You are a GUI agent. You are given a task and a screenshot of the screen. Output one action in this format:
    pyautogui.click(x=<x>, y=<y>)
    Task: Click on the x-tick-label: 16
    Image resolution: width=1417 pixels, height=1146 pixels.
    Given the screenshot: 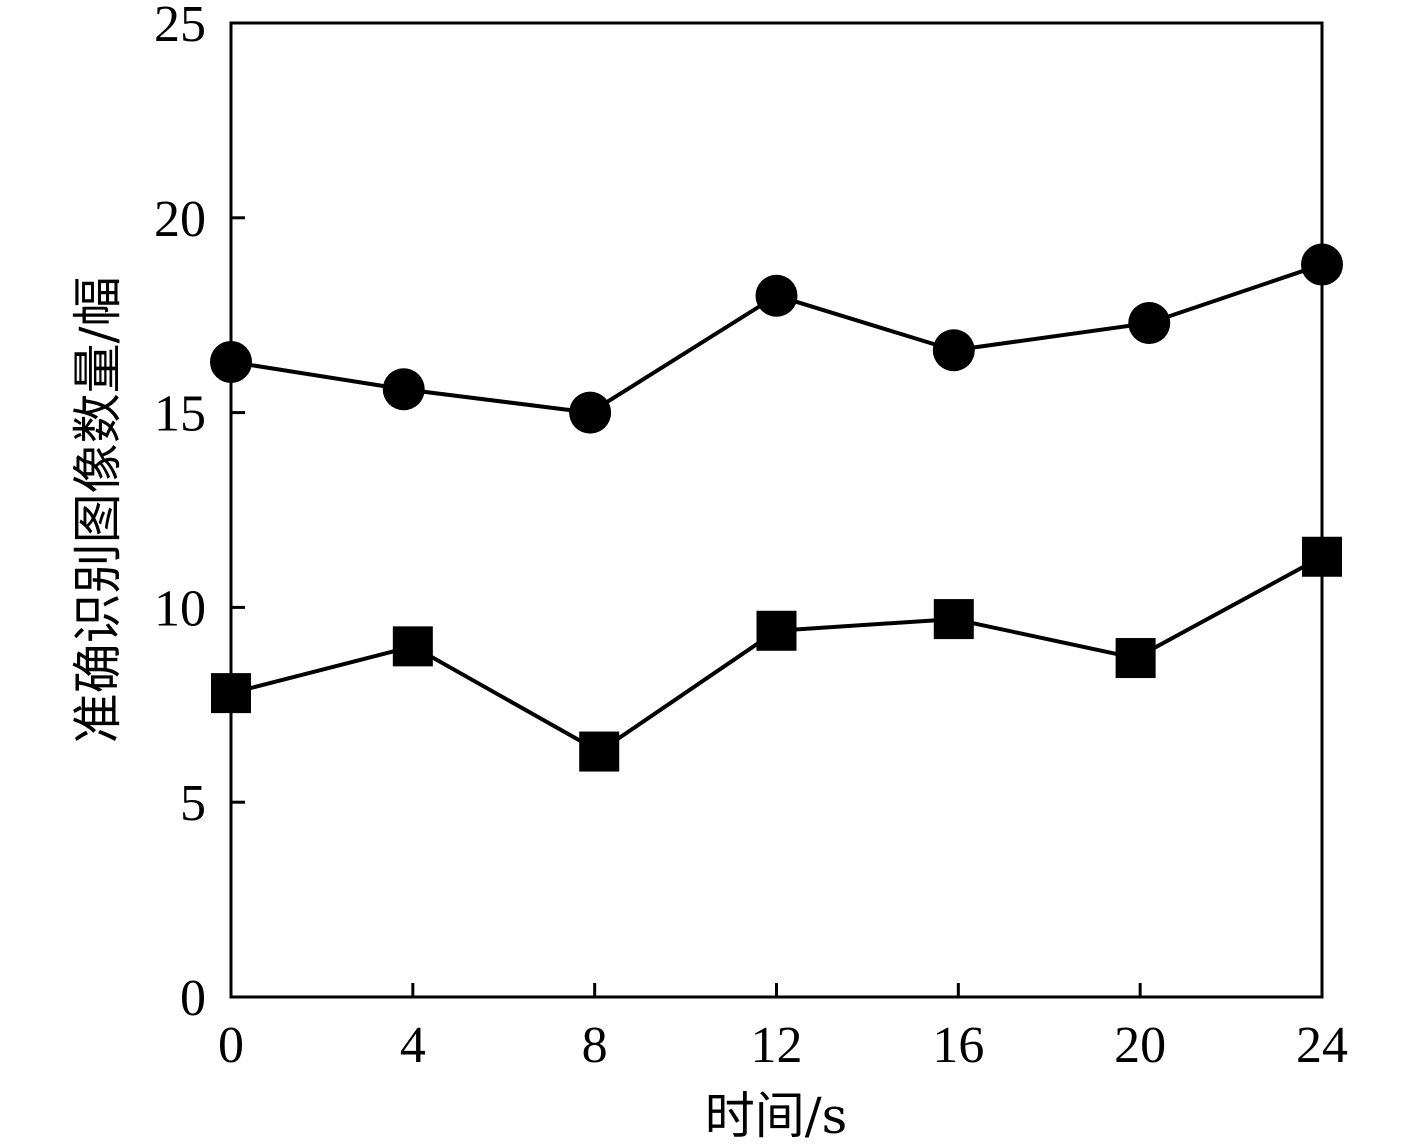 What is the action you would take?
    pyautogui.click(x=958, y=1045)
    